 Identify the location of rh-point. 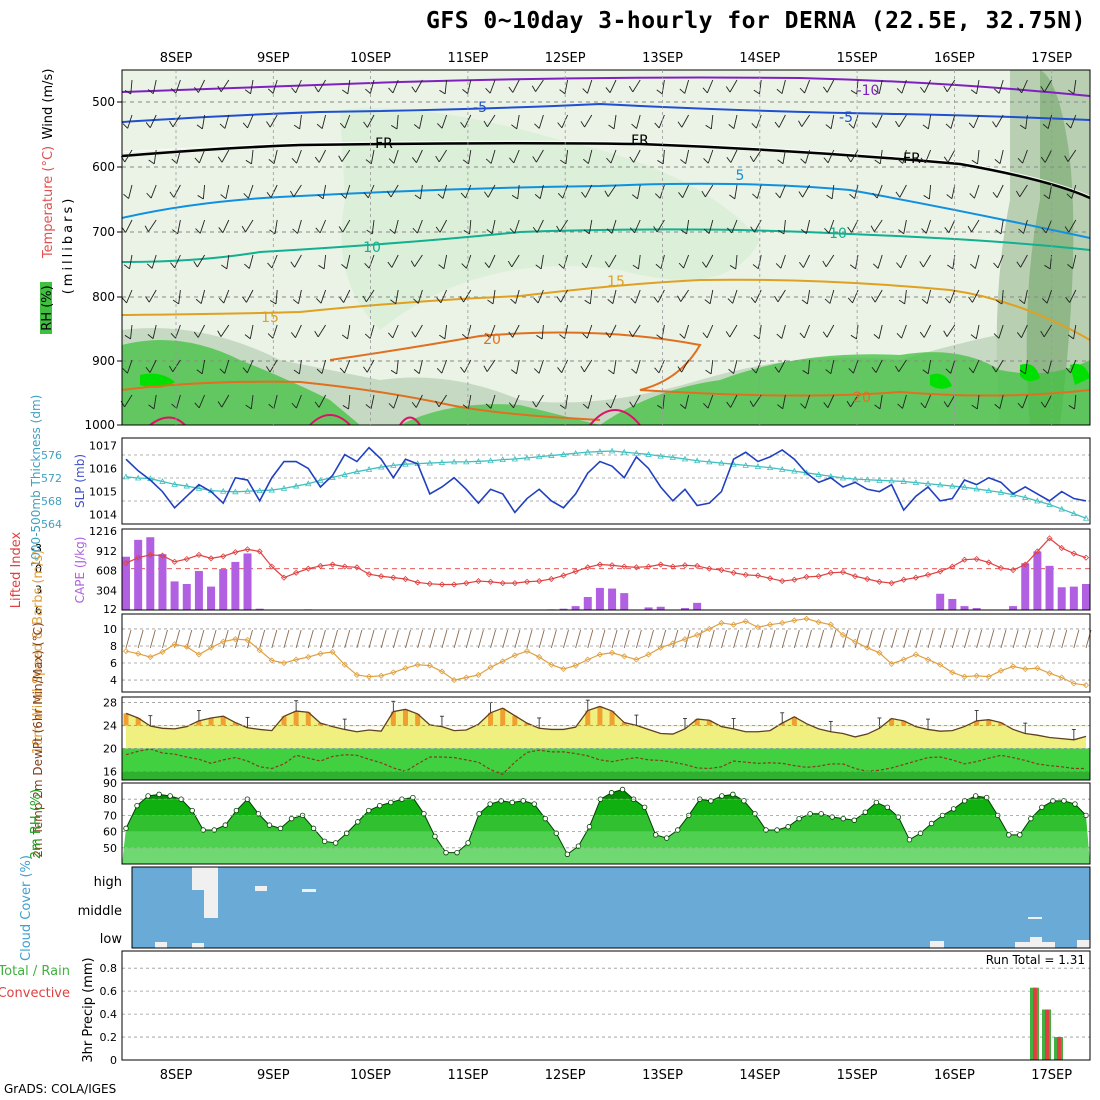
(468, 843).